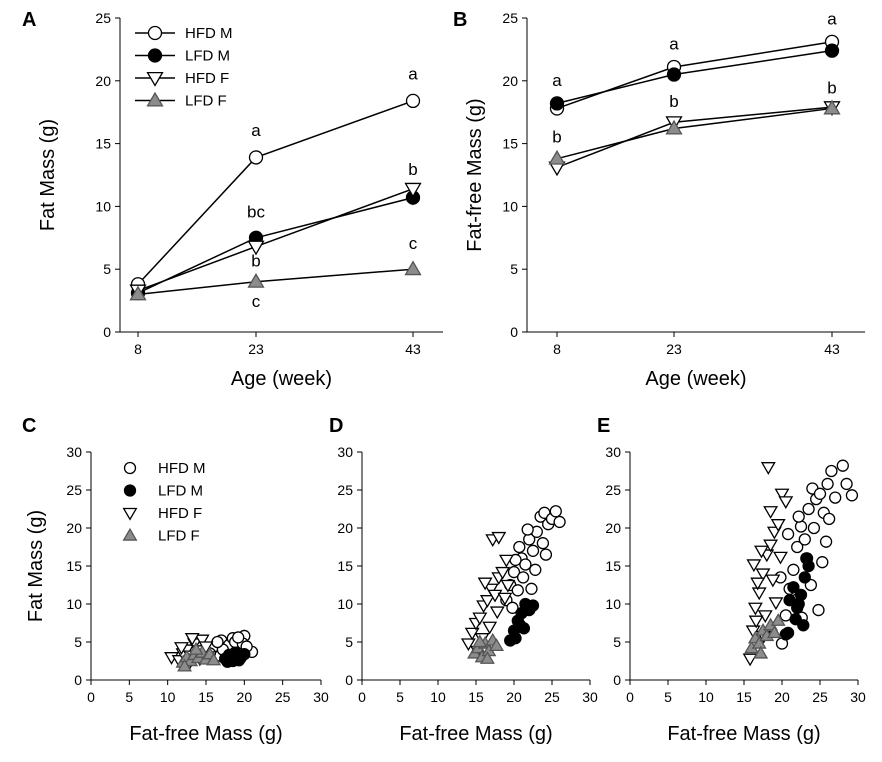 The height and width of the screenshot is (762, 882). What do you see at coordinates (336, 426) in the screenshot?
I see `panel-letter: D` at bounding box center [336, 426].